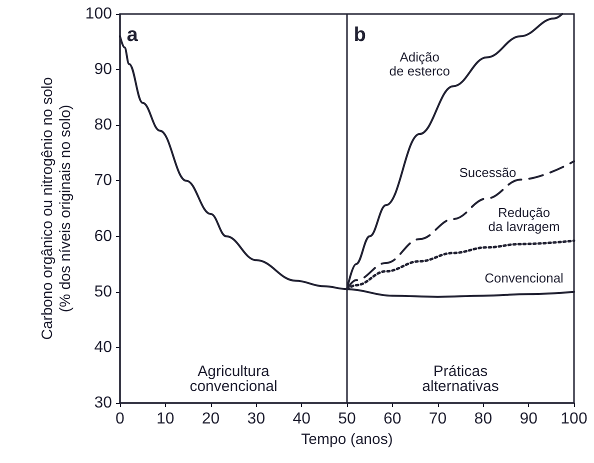 This screenshot has width=594, height=463. What do you see at coordinates (524, 278) in the screenshot?
I see `series-label: Convencional` at bounding box center [524, 278].